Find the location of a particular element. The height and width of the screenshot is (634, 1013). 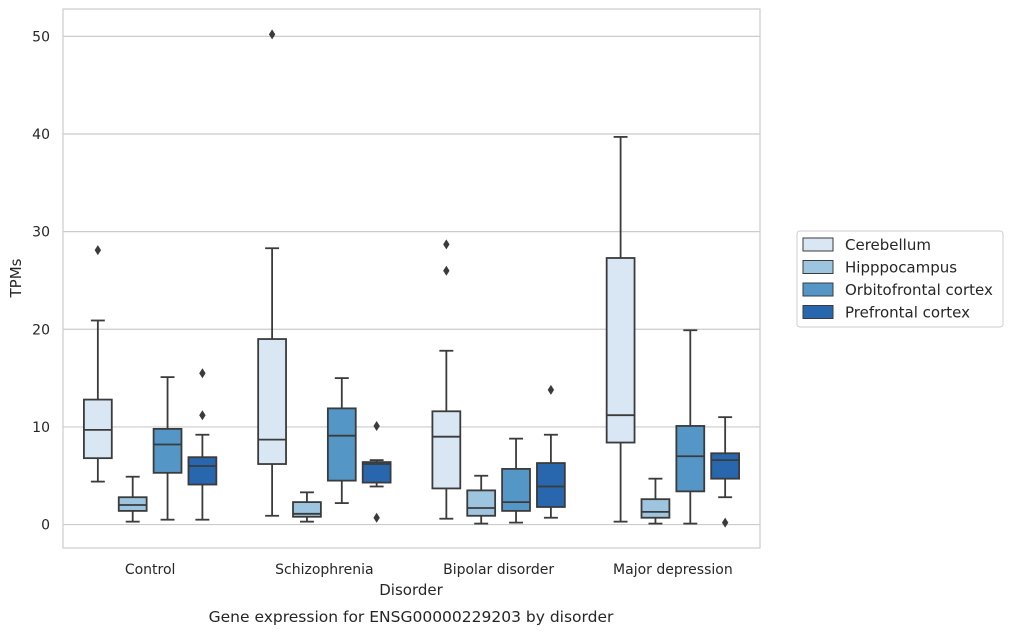

legend-label: Cerebellum is located at coordinates (888, 245).